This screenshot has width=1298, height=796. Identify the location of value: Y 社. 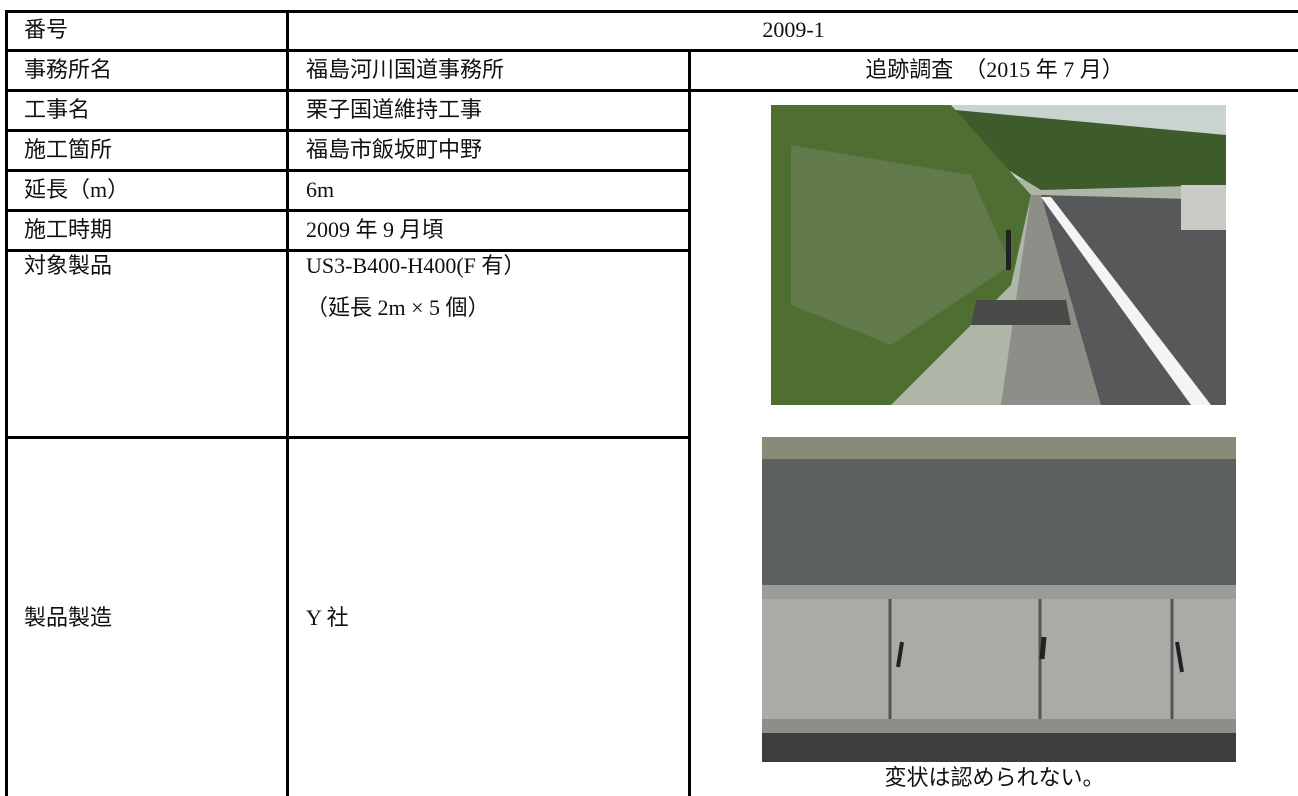
(327, 617).